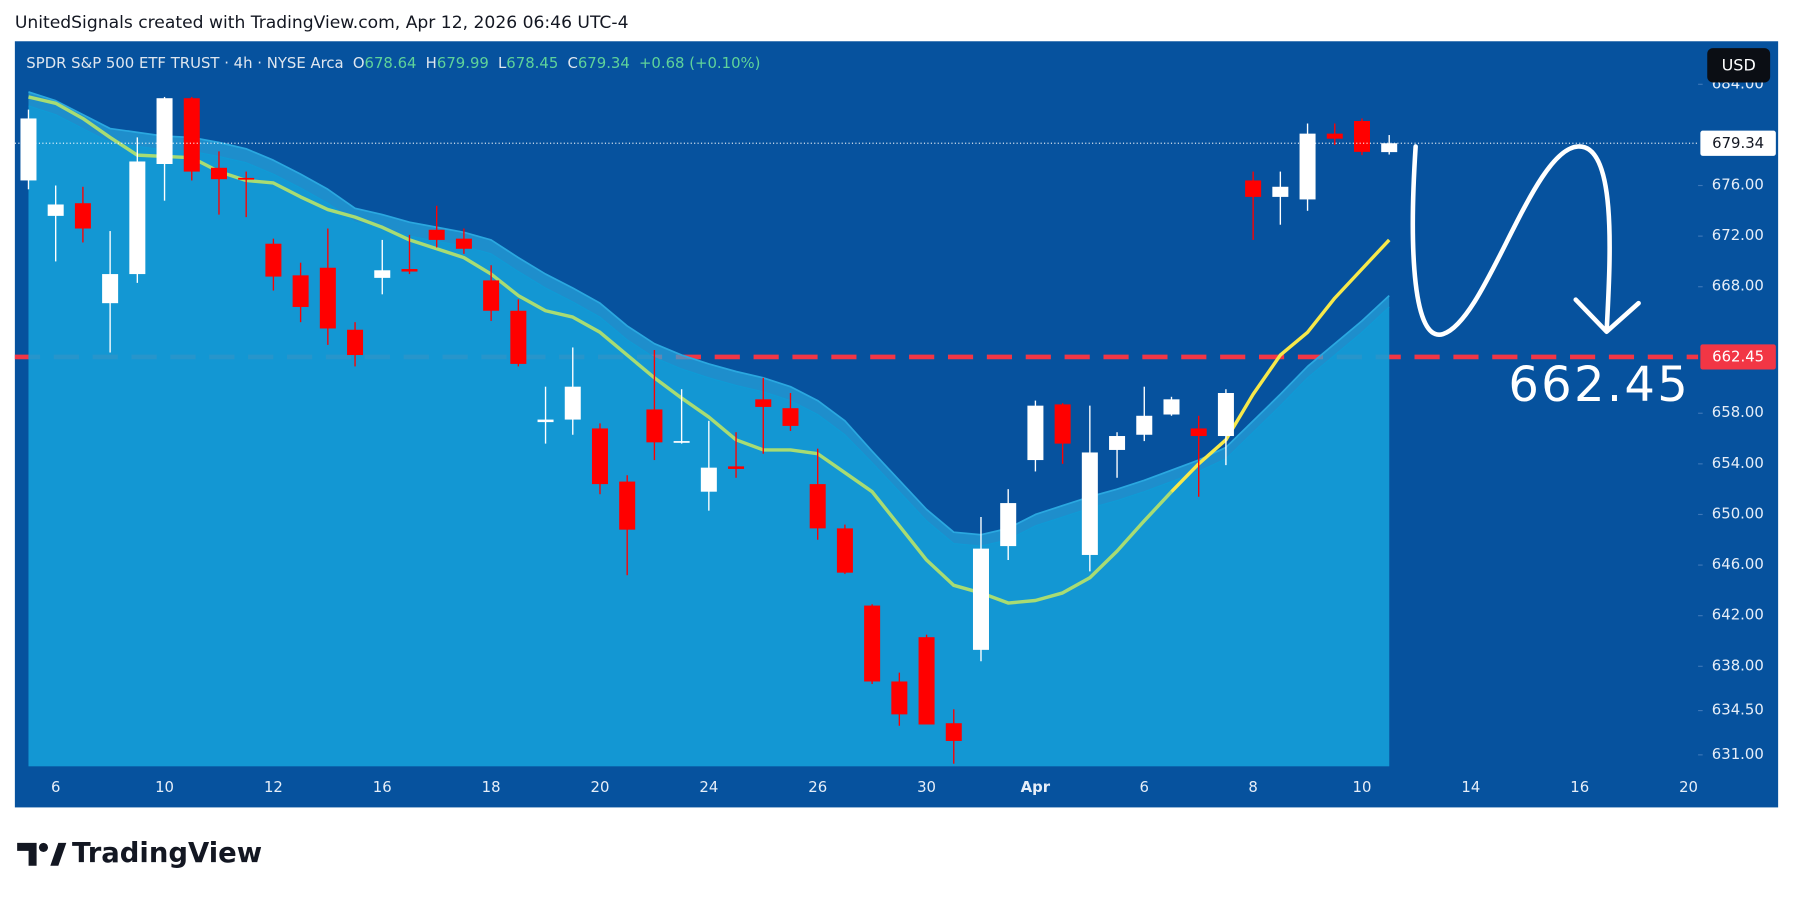 This screenshot has height=899, width=1793. What do you see at coordinates (1036, 787) in the screenshot?
I see `x-tick-label: Apr` at bounding box center [1036, 787].